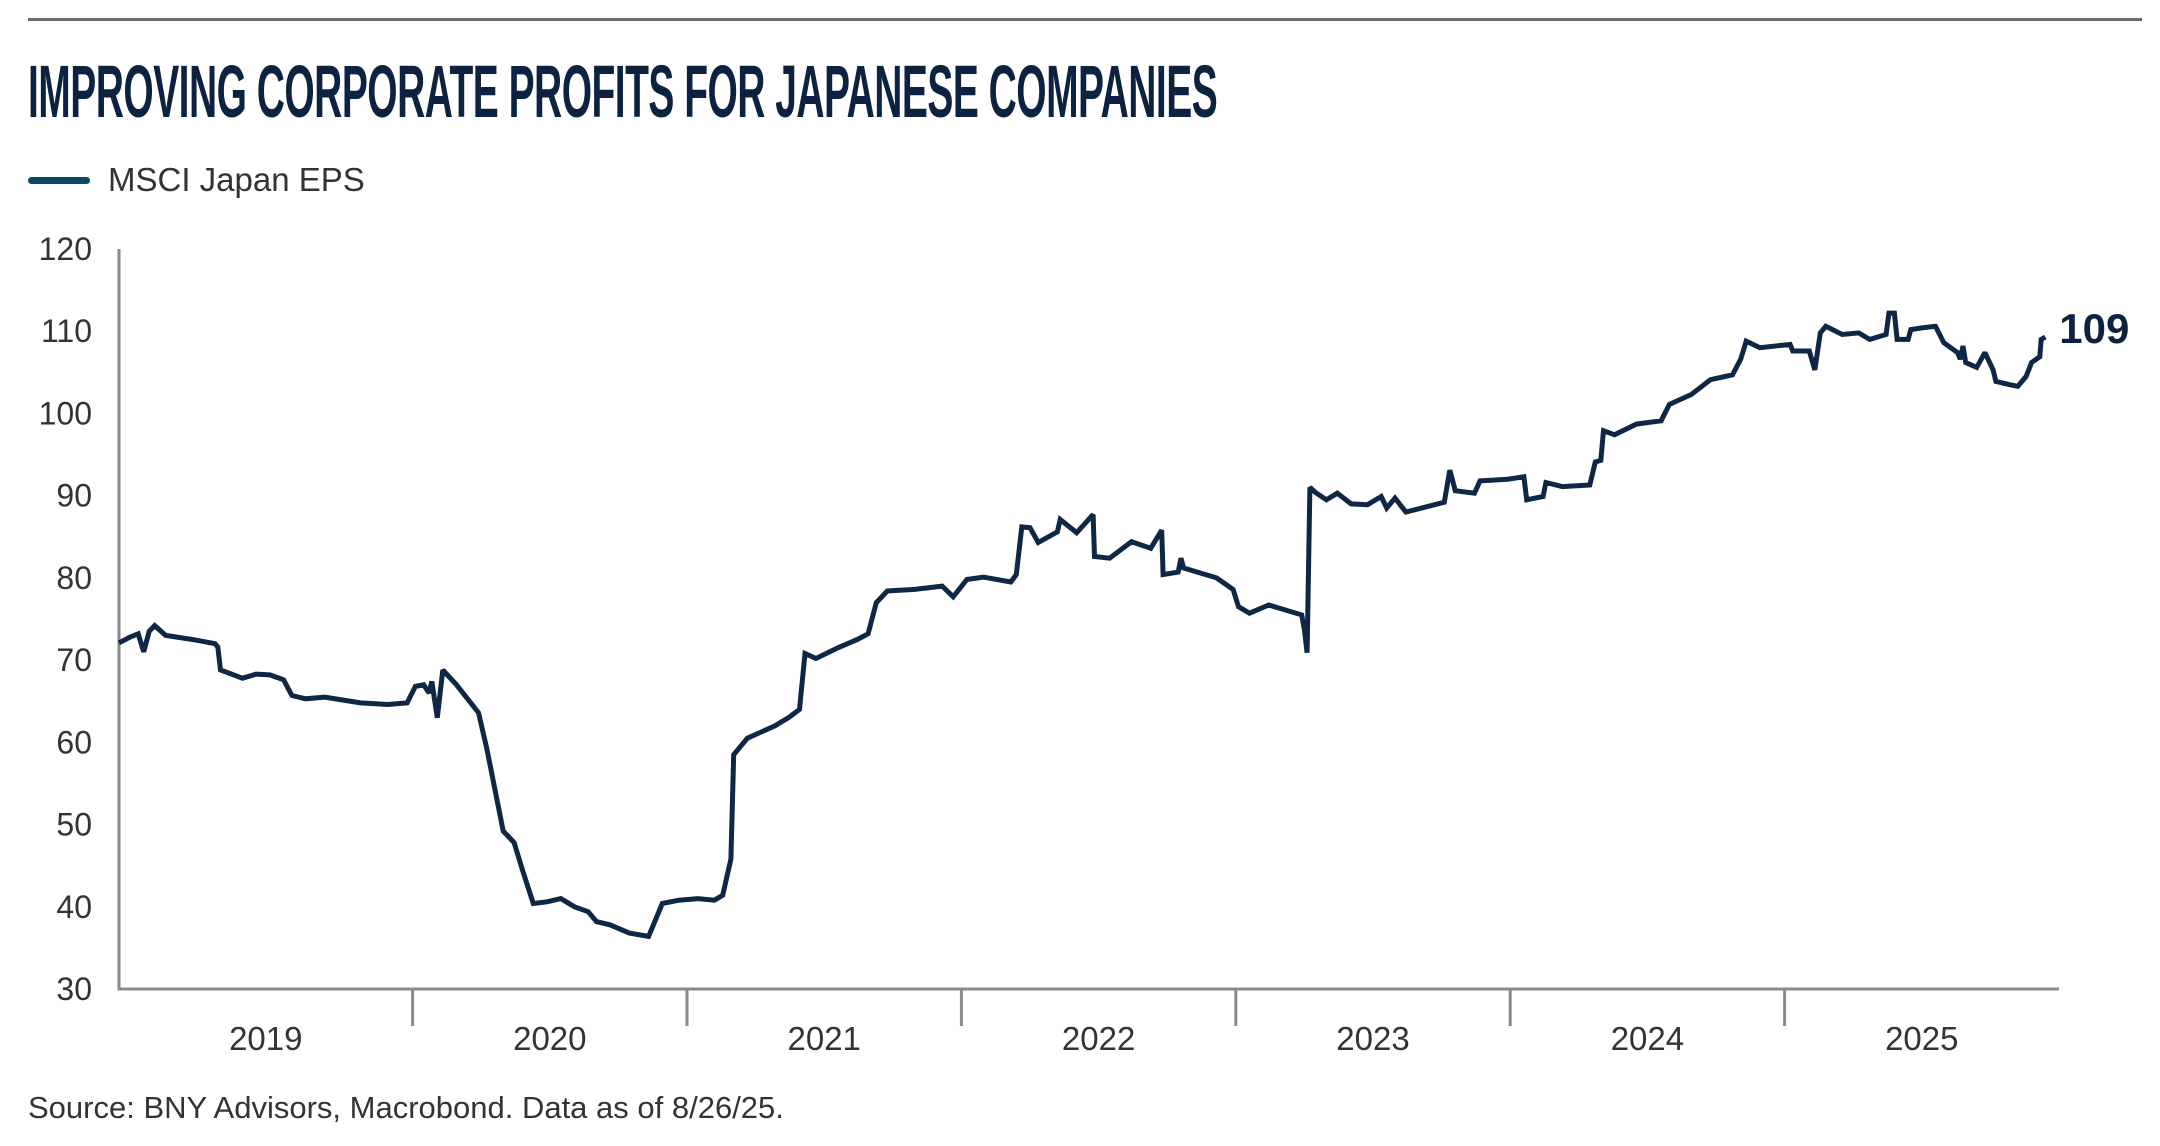  I want to click on y-axis-labels: 30 40 50 60 70 80 90 100 110 120, so click(65, 619).